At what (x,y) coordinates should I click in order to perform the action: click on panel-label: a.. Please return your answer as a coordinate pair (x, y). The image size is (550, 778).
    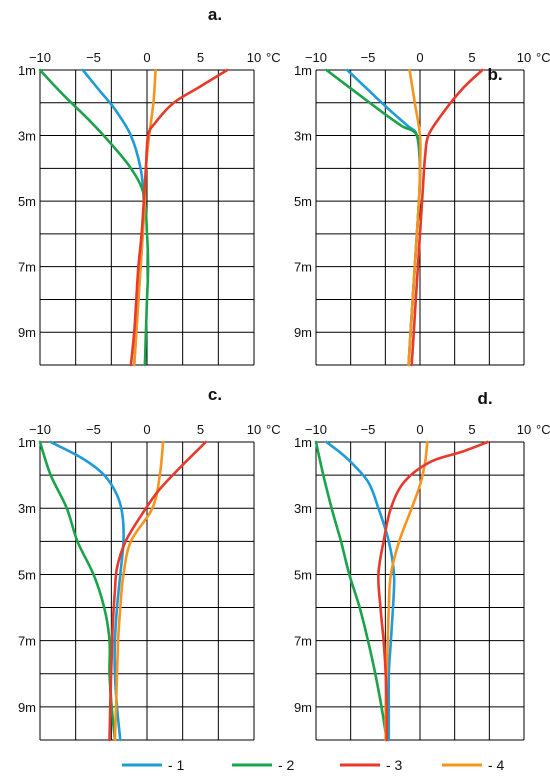
    Looking at the image, I should click on (215, 14).